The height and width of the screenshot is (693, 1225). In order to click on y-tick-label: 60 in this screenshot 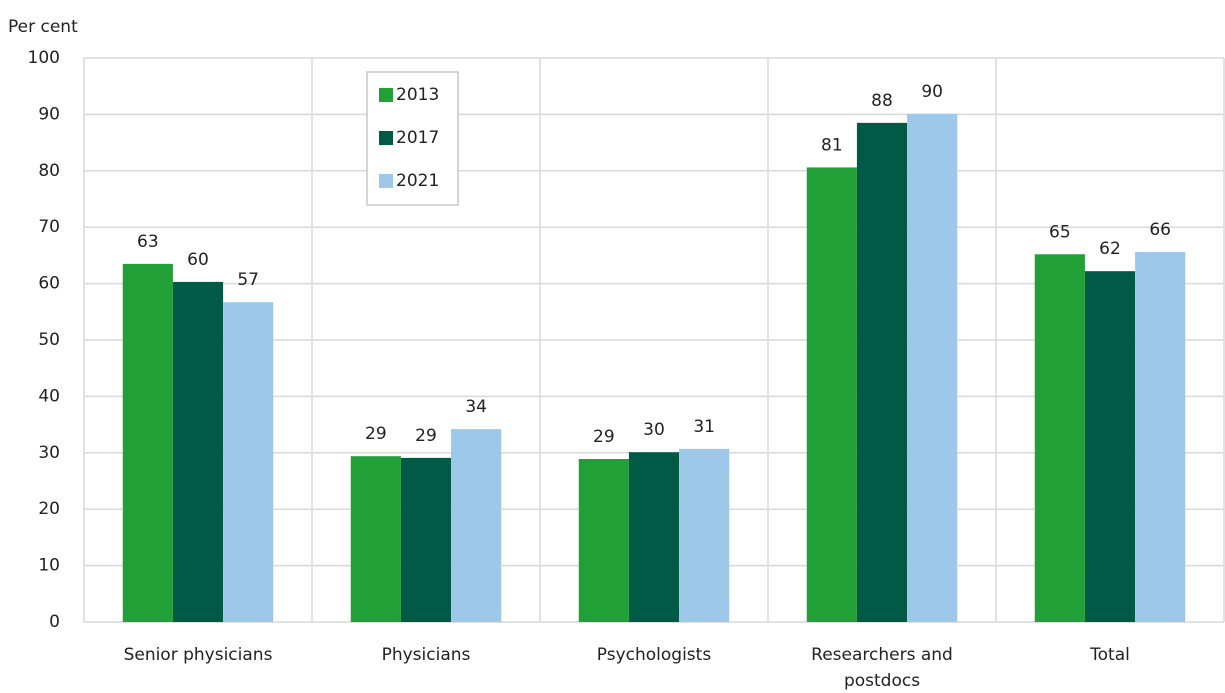, I will do `click(49, 284)`.